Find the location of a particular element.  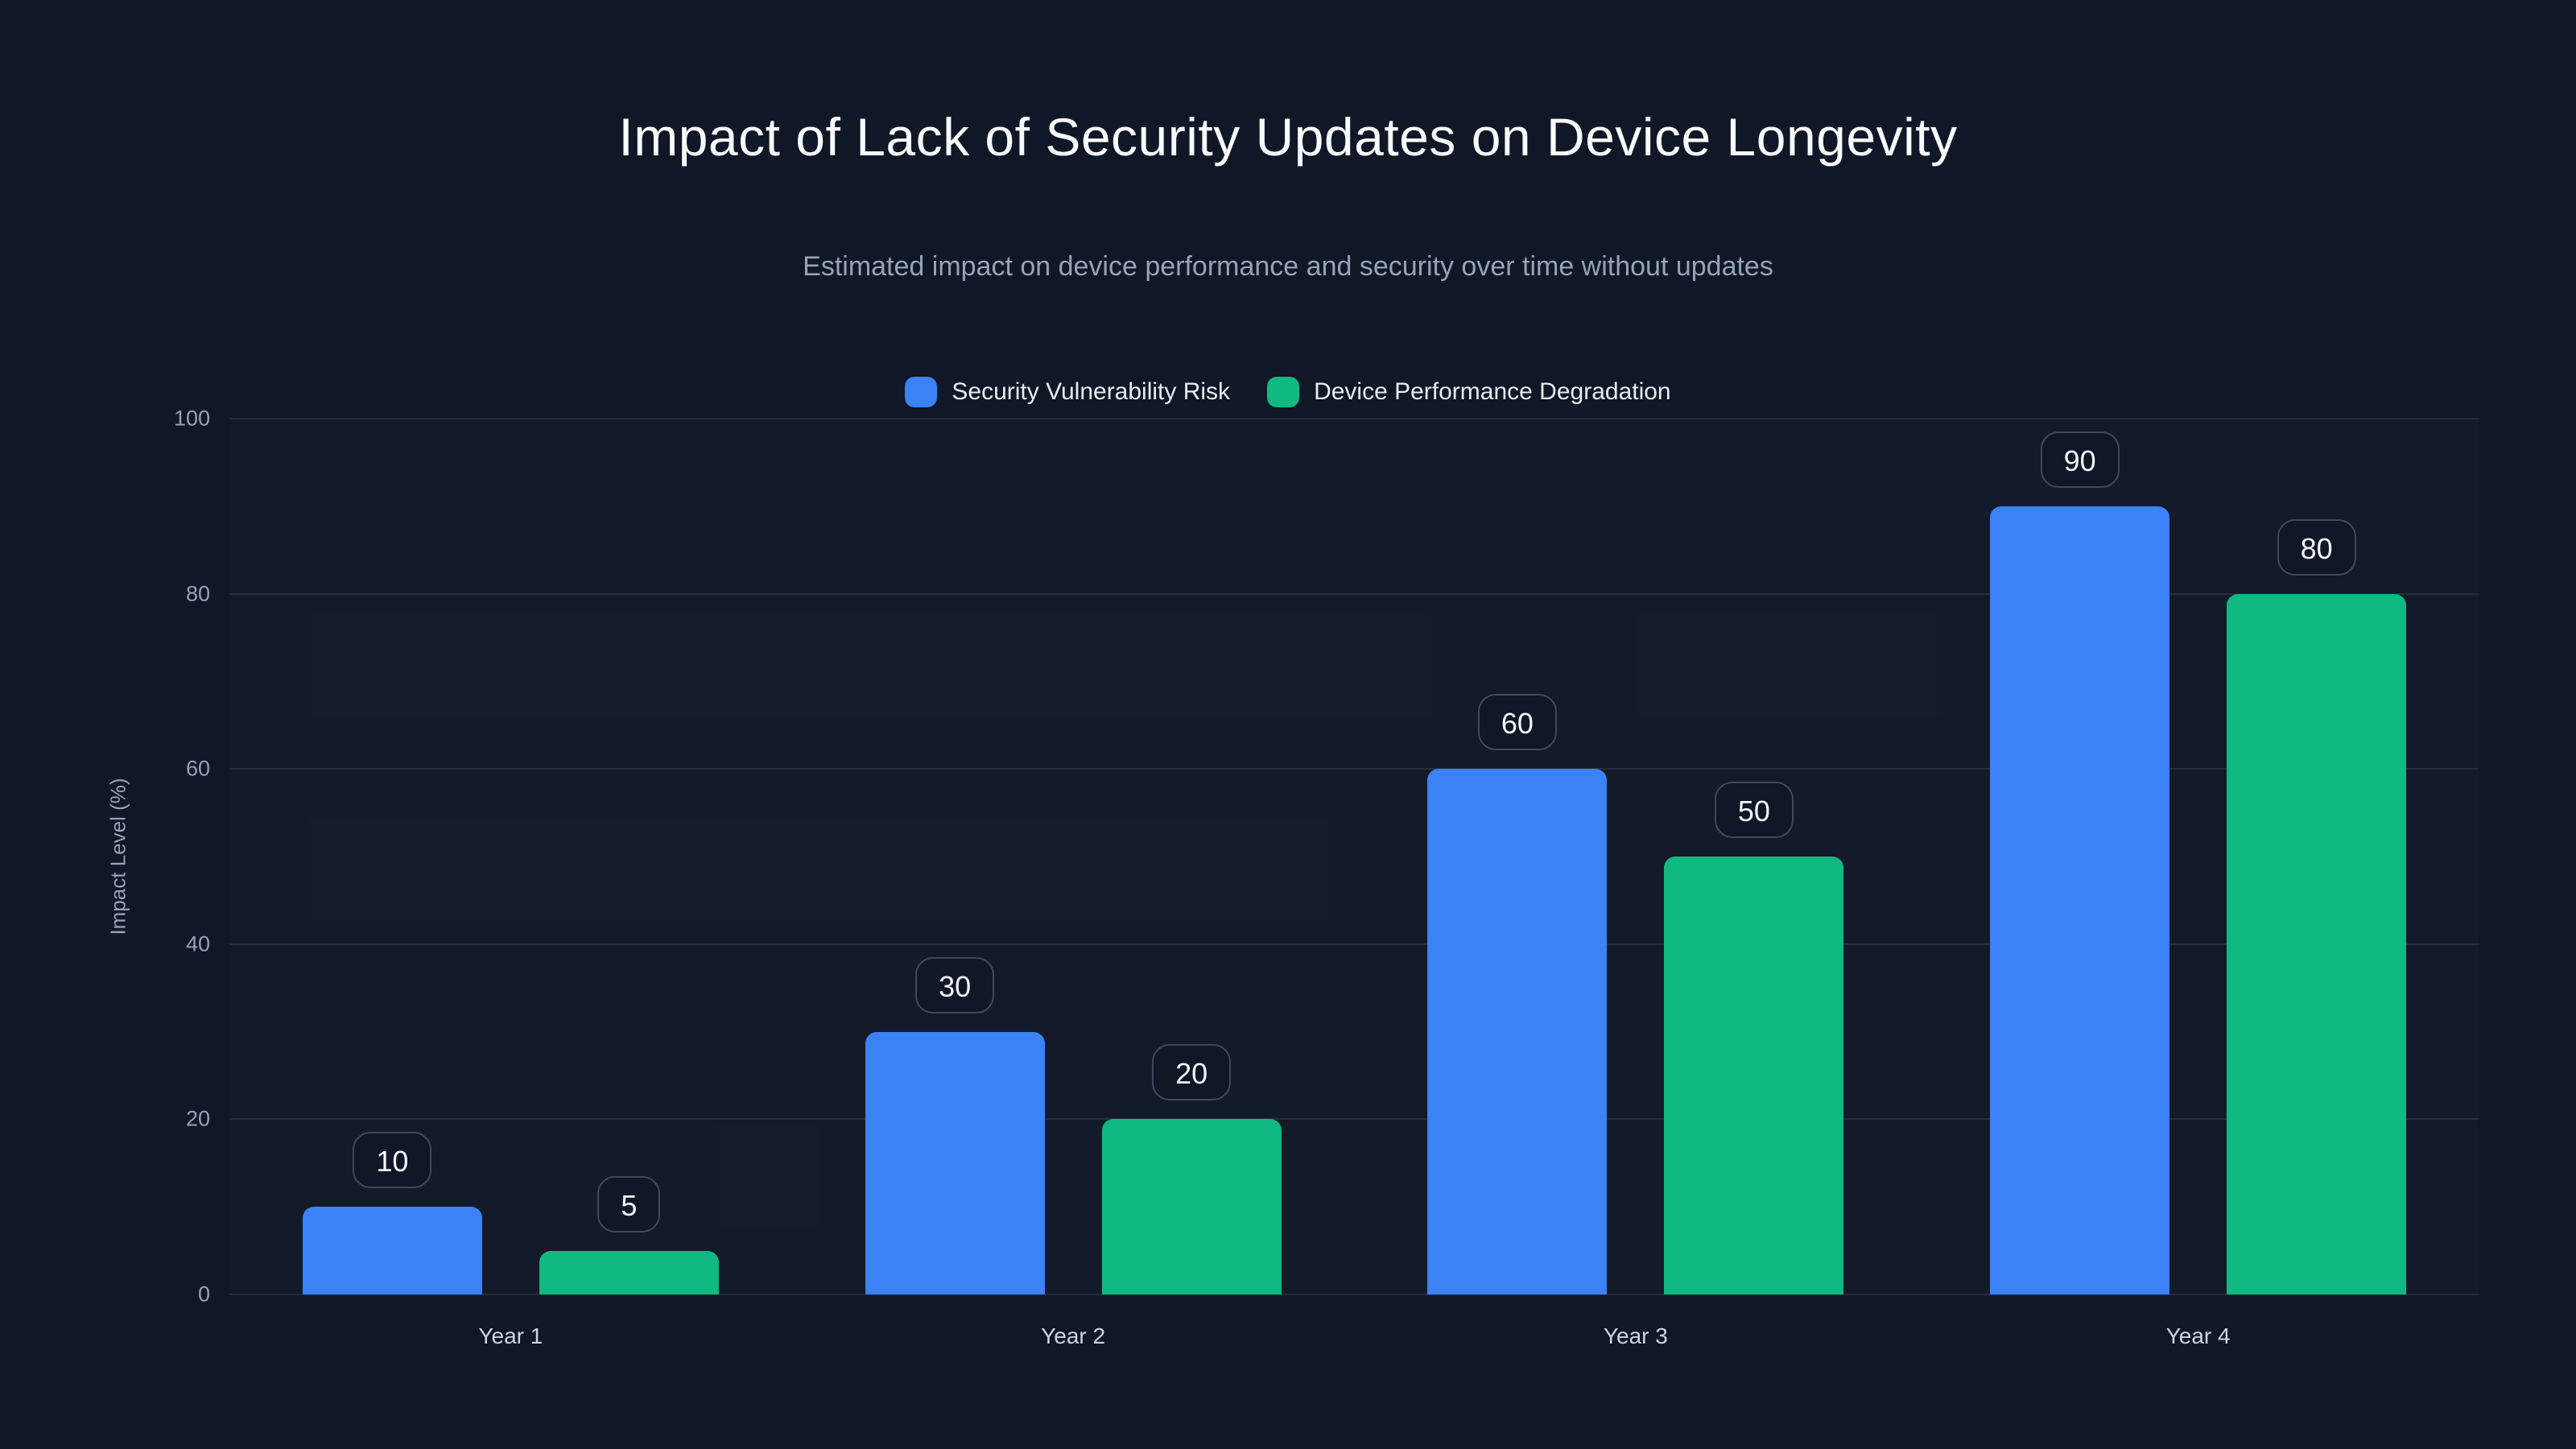

y-tick-label: 60 is located at coordinates (197, 768).